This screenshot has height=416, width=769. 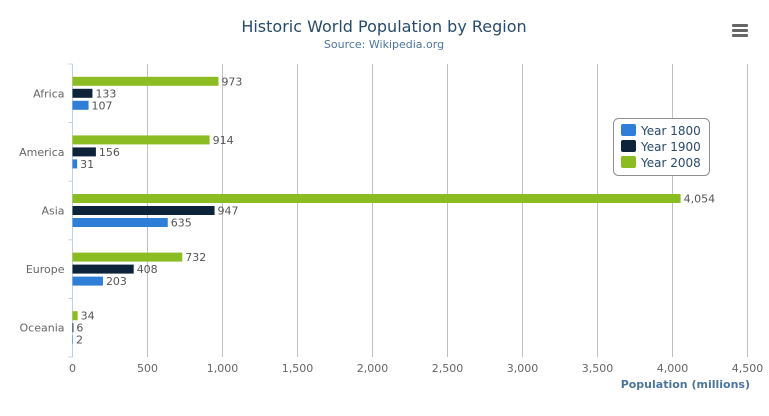 I want to click on value-tick-label: 1,000, so click(x=223, y=368).